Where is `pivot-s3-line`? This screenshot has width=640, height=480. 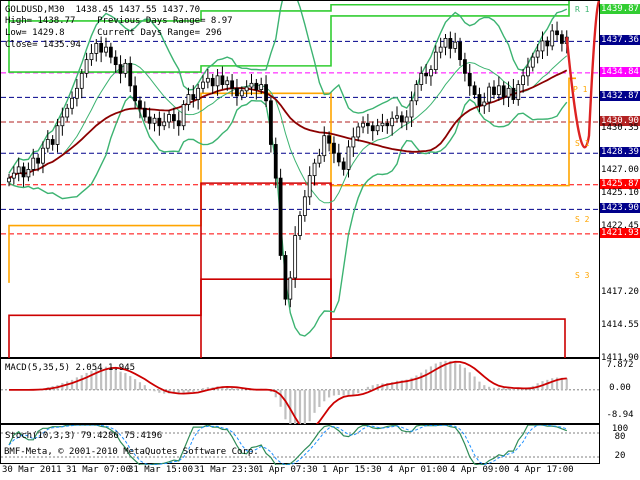 pivot-s3-line is located at coordinates (266, 318).